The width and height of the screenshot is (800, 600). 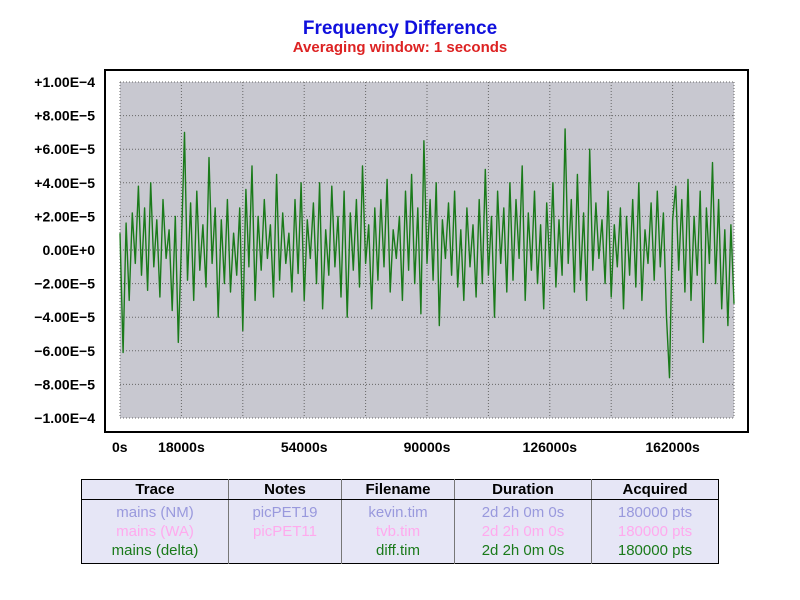 I want to click on filename-cell: diff.tim, so click(x=398, y=552).